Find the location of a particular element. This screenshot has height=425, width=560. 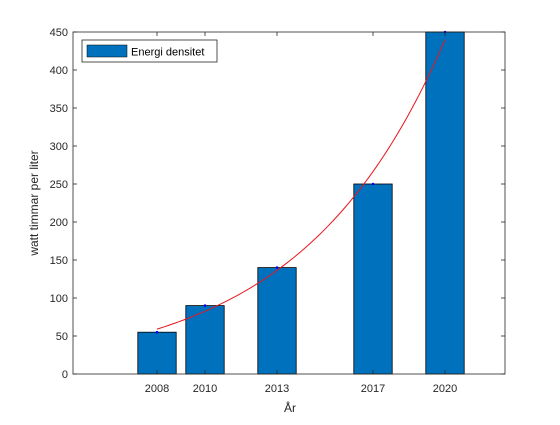

data-point-2010 is located at coordinates (205, 305).